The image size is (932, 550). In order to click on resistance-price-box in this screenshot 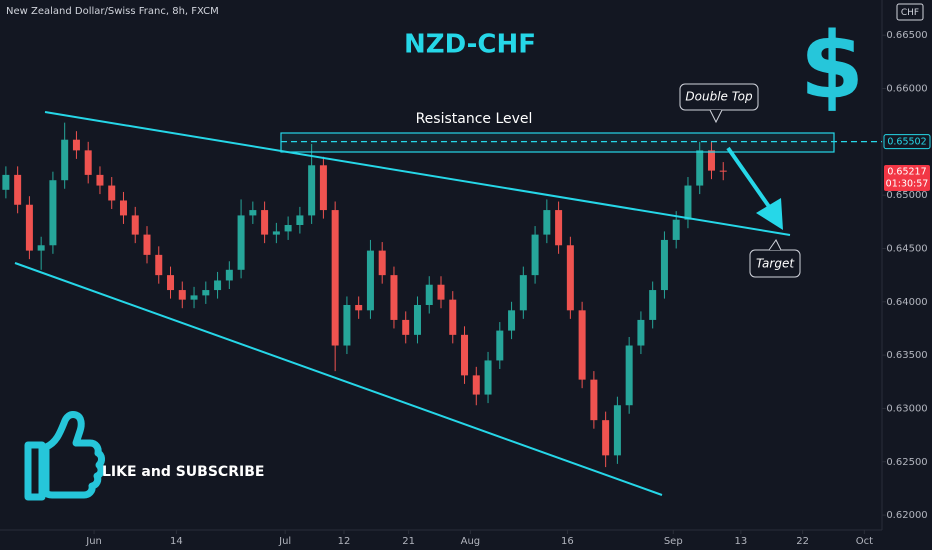, I will do `click(907, 142)`.